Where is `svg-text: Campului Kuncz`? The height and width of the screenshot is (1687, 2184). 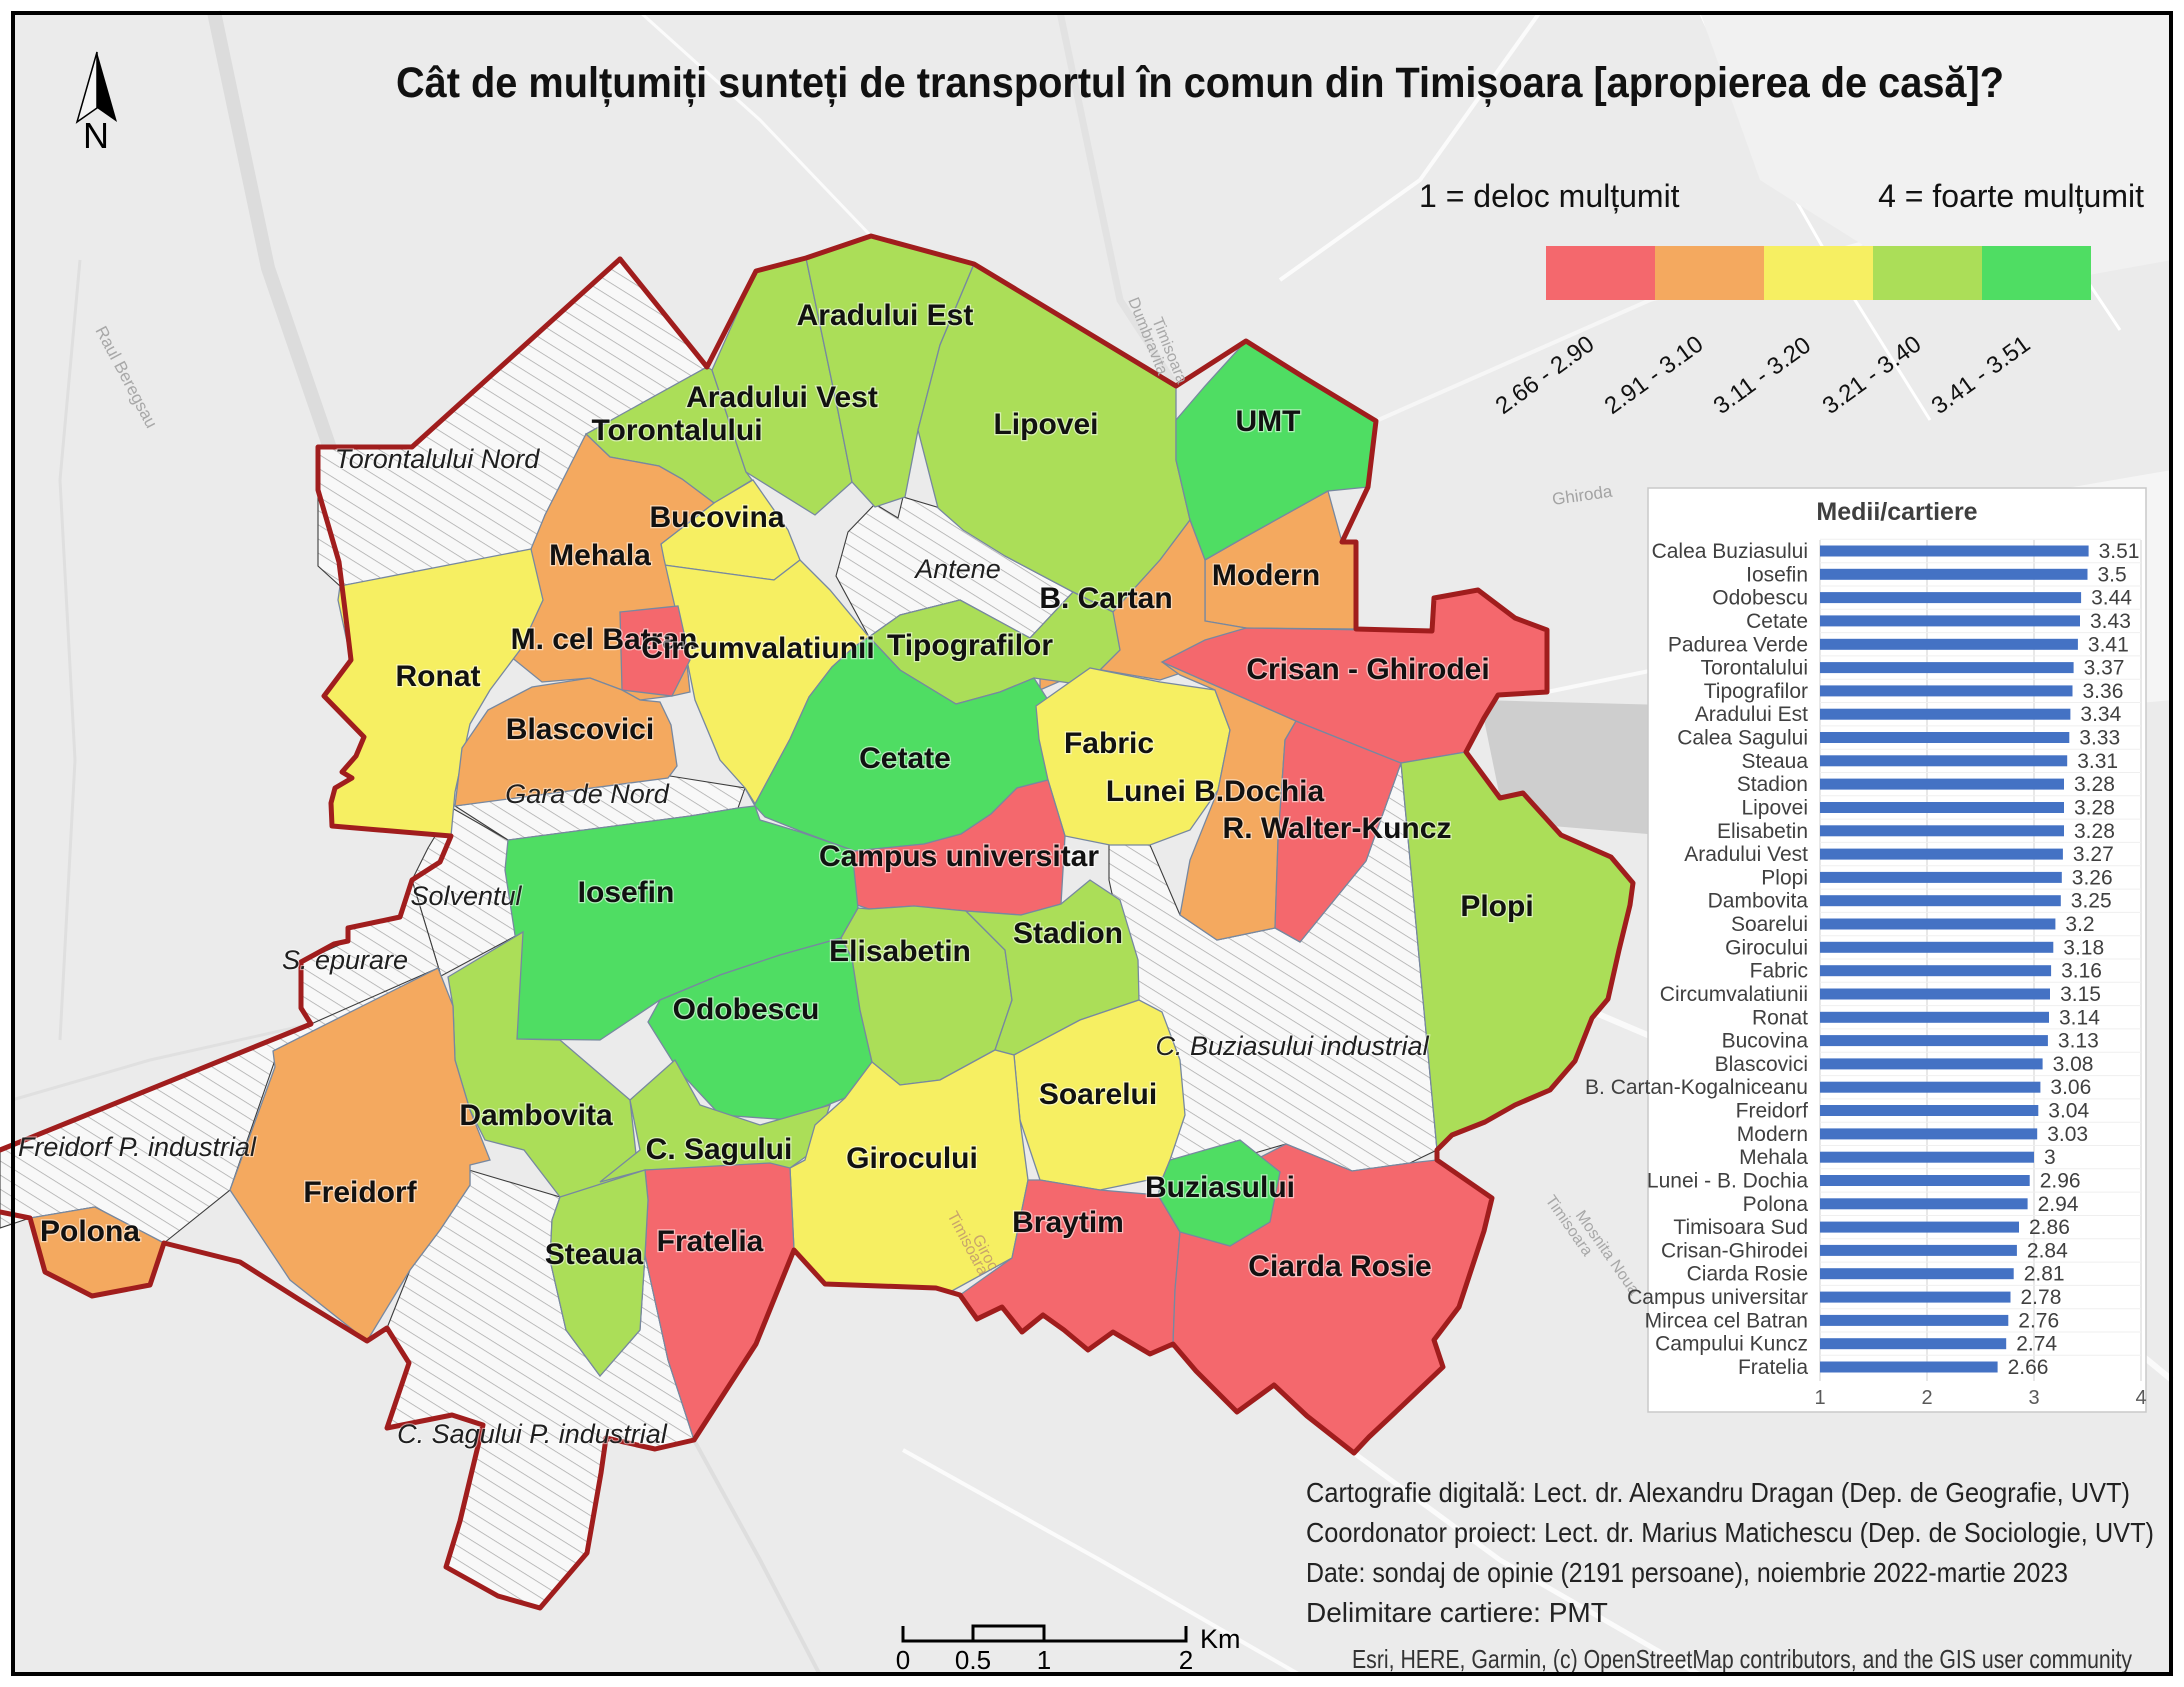
svg-text: Campului Kuncz is located at coordinates (1731, 1344).